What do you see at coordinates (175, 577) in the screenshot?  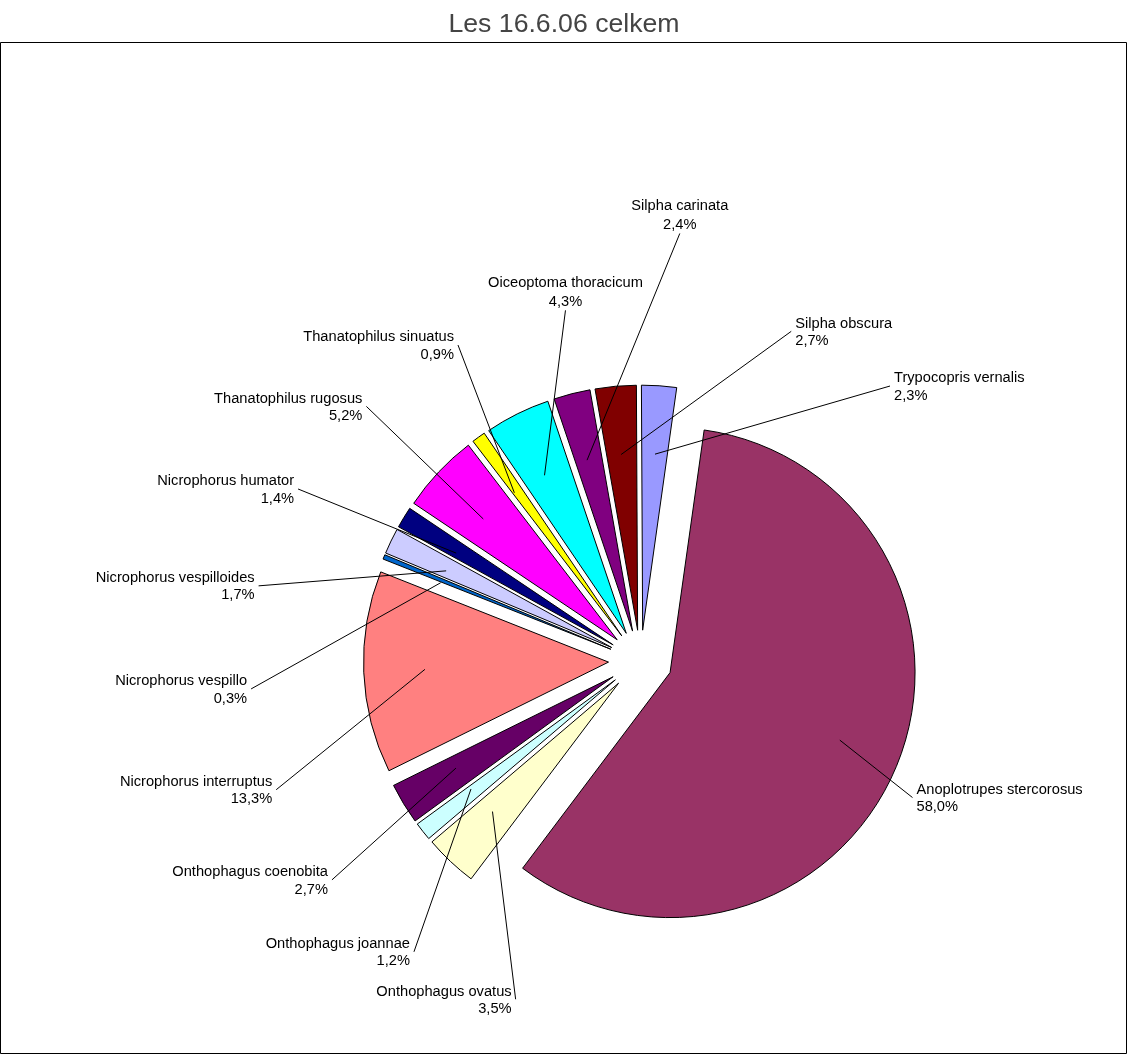 I see `slice-label: Nicrophorus vespilloides` at bounding box center [175, 577].